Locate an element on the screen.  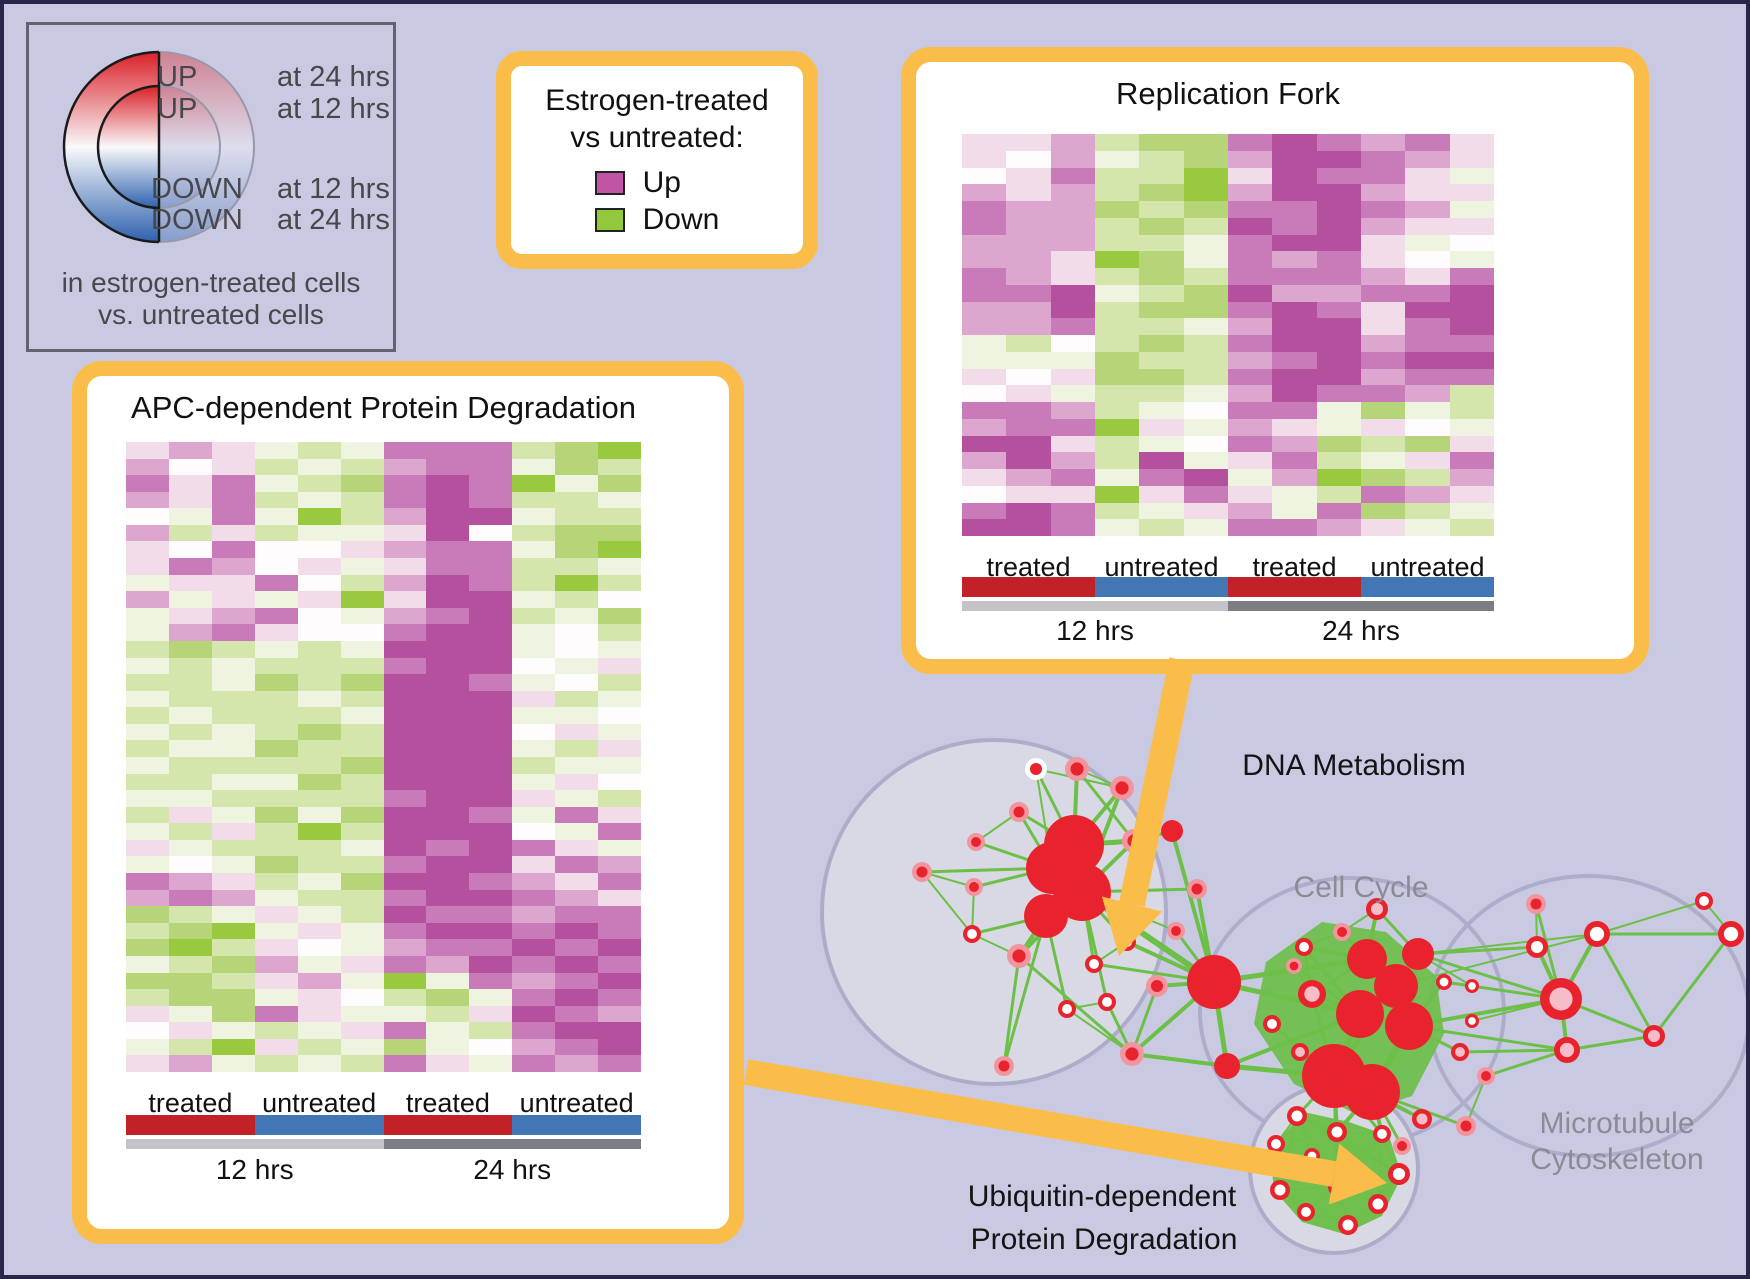
apc-group1-label: treated is located at coordinates (190, 1103).